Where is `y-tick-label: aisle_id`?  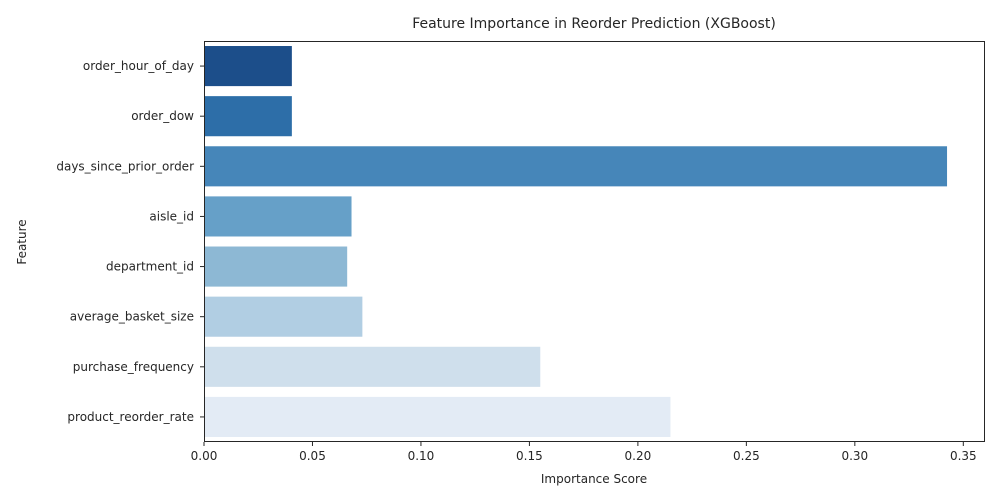 y-tick-label: aisle_id is located at coordinates (171, 216).